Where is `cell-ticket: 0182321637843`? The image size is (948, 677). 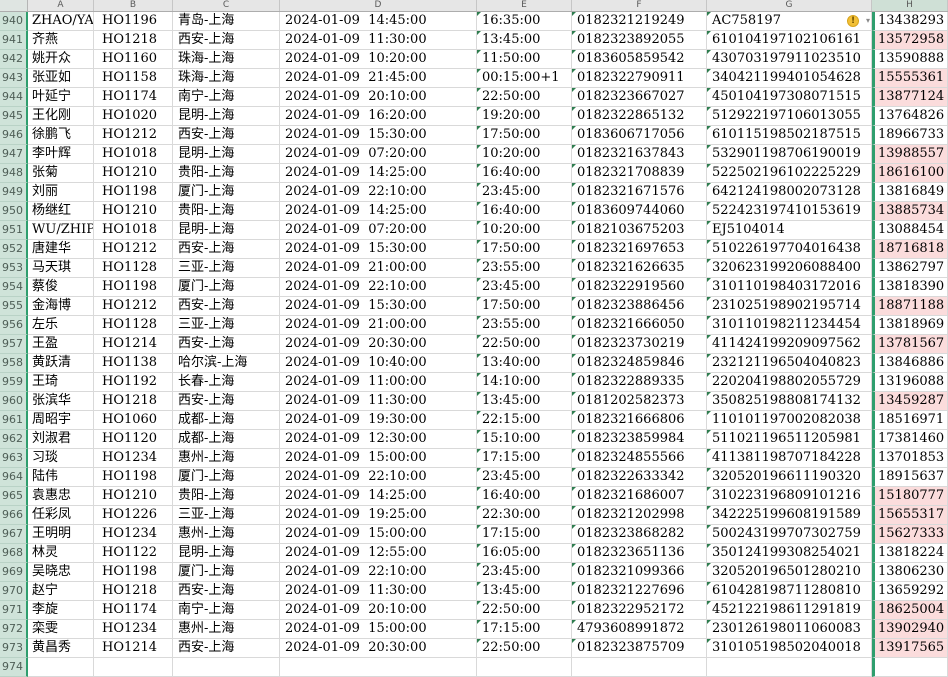 cell-ticket: 0182321637843 is located at coordinates (639, 154).